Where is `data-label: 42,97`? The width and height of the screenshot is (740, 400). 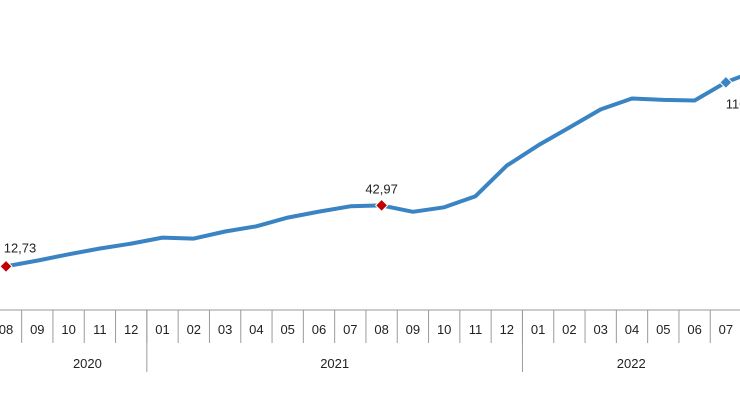 data-label: 42,97 is located at coordinates (381, 188).